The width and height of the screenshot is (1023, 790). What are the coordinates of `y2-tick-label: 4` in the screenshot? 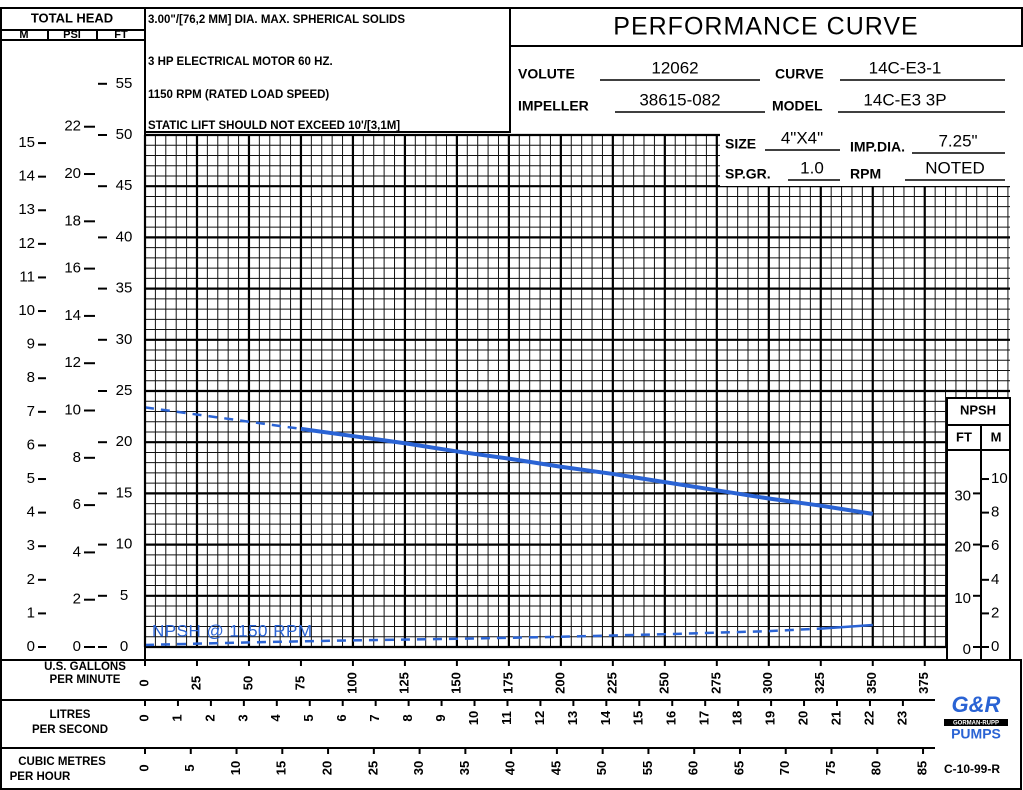 It's located at (995, 579).